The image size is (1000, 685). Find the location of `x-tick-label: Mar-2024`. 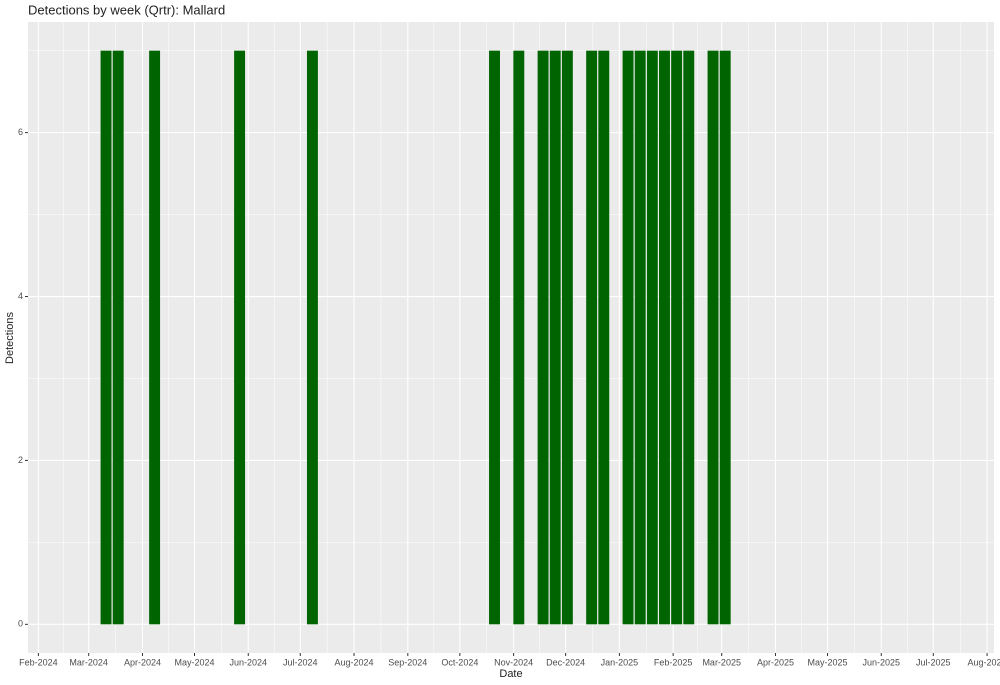

x-tick-label: Mar-2024 is located at coordinates (88, 662).